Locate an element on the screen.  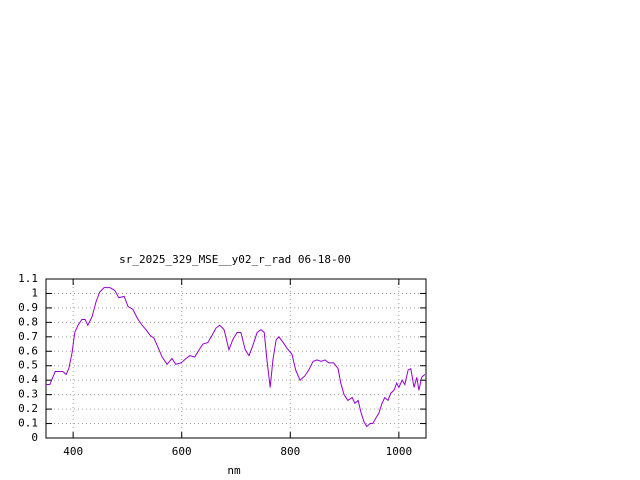
x-tick-label: 1000 is located at coordinates (399, 451).